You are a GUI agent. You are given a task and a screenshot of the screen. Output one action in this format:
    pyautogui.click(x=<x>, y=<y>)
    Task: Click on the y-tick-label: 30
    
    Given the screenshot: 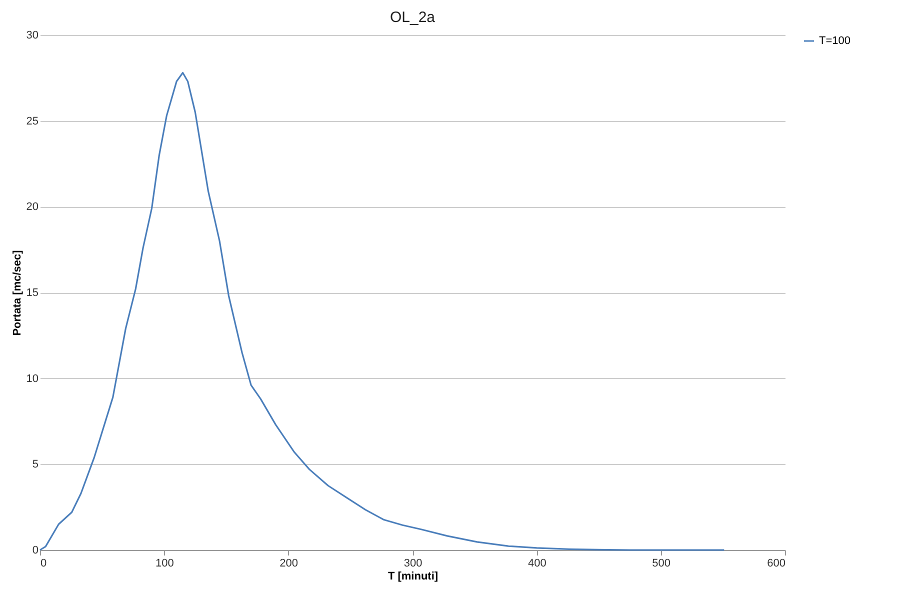 What is the action you would take?
    pyautogui.click(x=32, y=36)
    